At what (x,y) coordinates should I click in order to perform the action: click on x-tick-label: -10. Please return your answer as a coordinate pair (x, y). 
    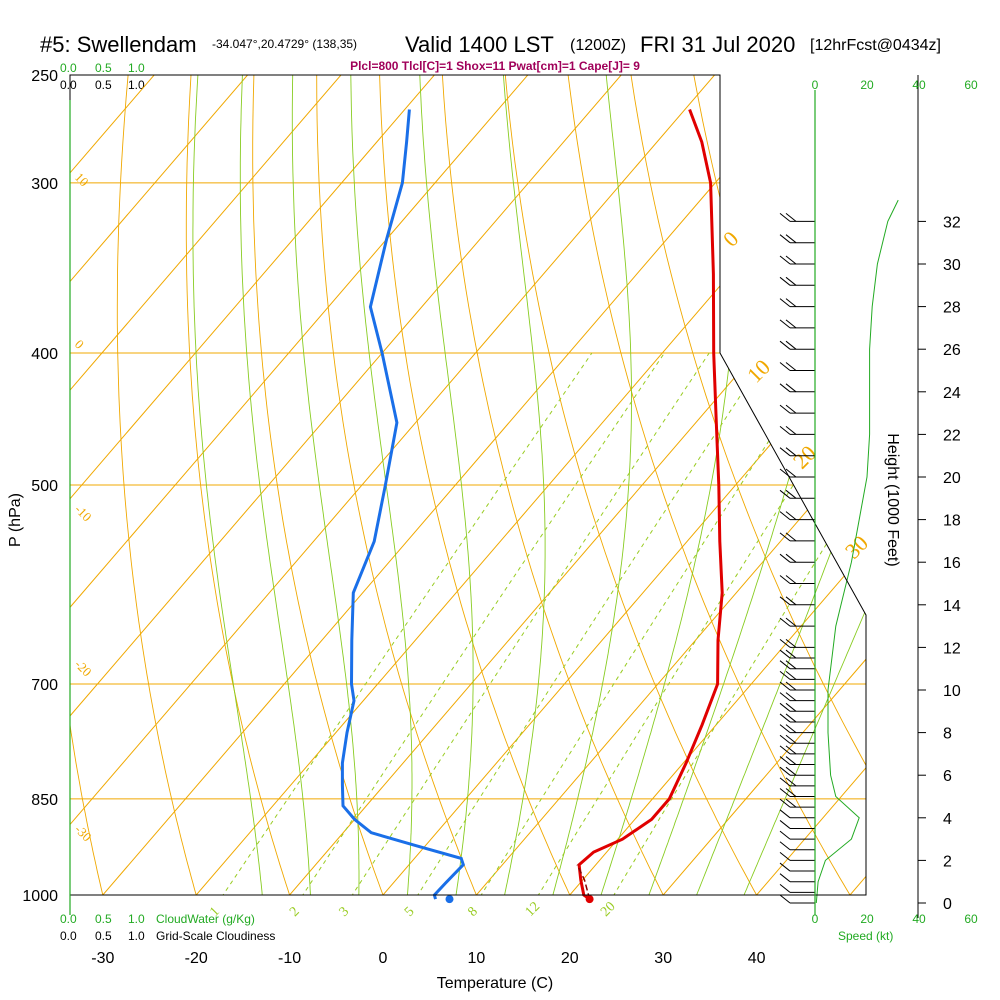
    Looking at the image, I should click on (289, 958).